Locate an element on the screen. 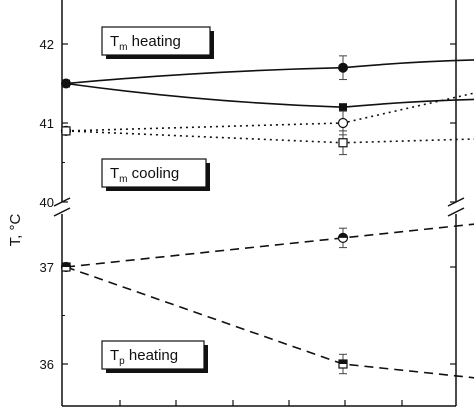  annotation-label: Tm cooling is located at coordinates (144, 175).